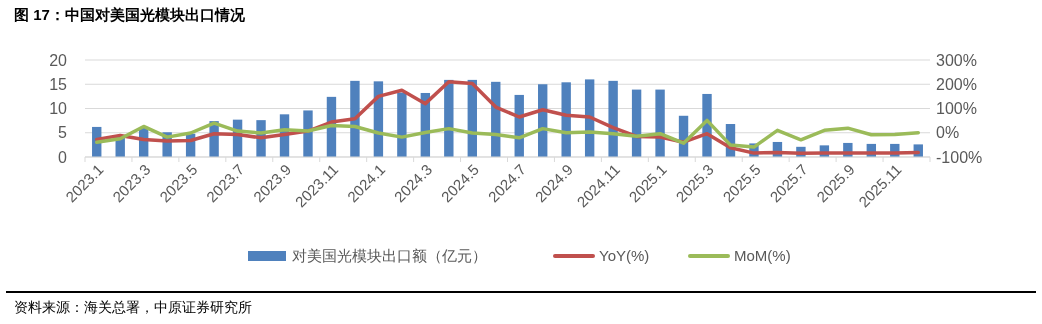 Image resolution: width=1042 pixels, height=324 pixels. Describe the element at coordinates (389, 256) in the screenshot. I see `legend-label: 对美国光模块出口额（亿元）` at that location.